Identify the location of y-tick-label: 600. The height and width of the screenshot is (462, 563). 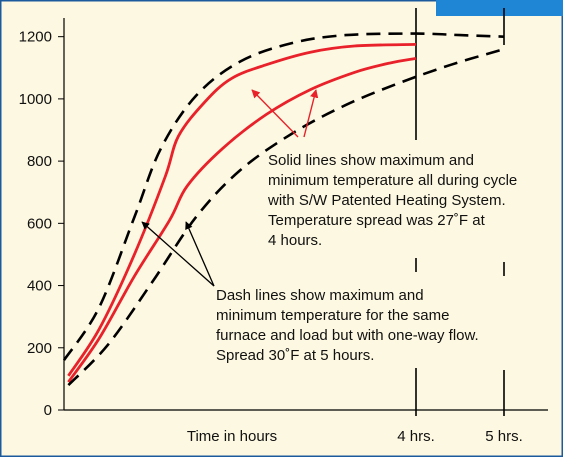
(39, 223).